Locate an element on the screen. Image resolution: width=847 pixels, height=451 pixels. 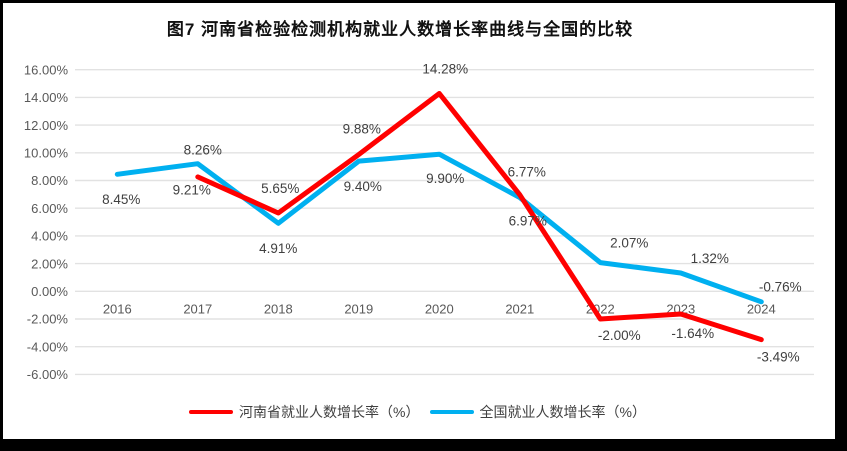
data-label: 9.90% is located at coordinates (445, 178).